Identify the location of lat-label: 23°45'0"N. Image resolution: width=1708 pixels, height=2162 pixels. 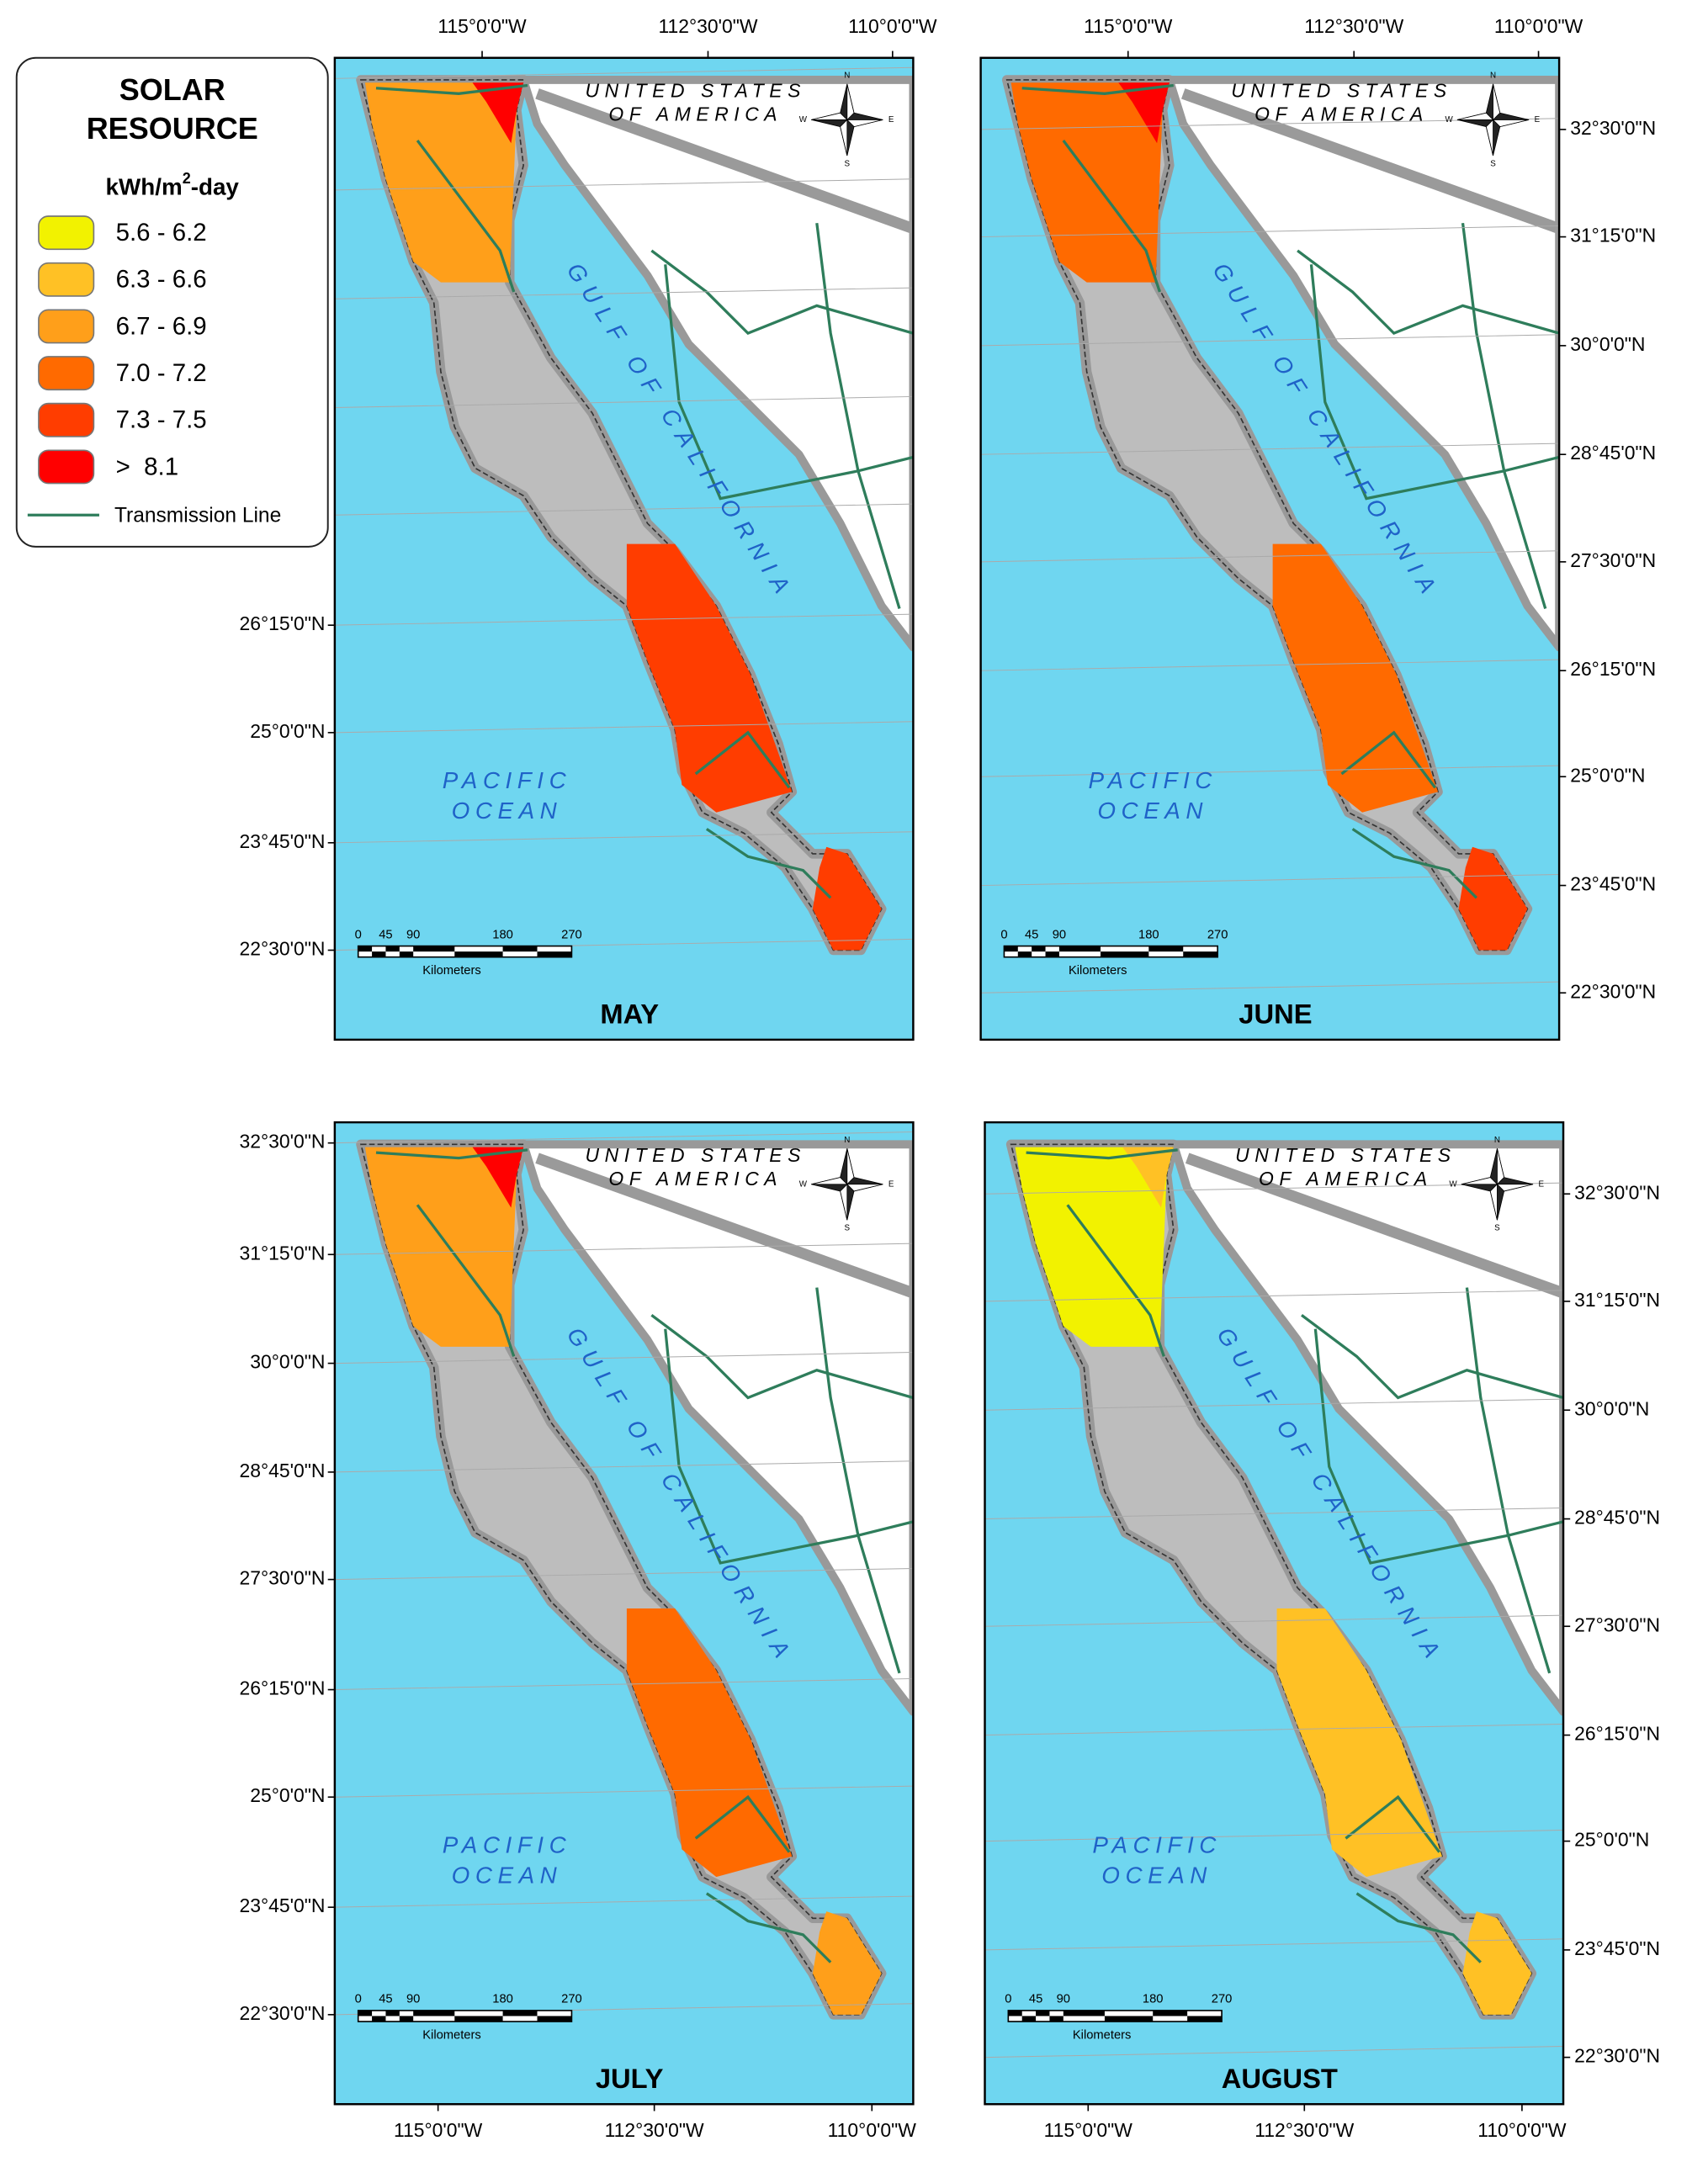
(283, 841).